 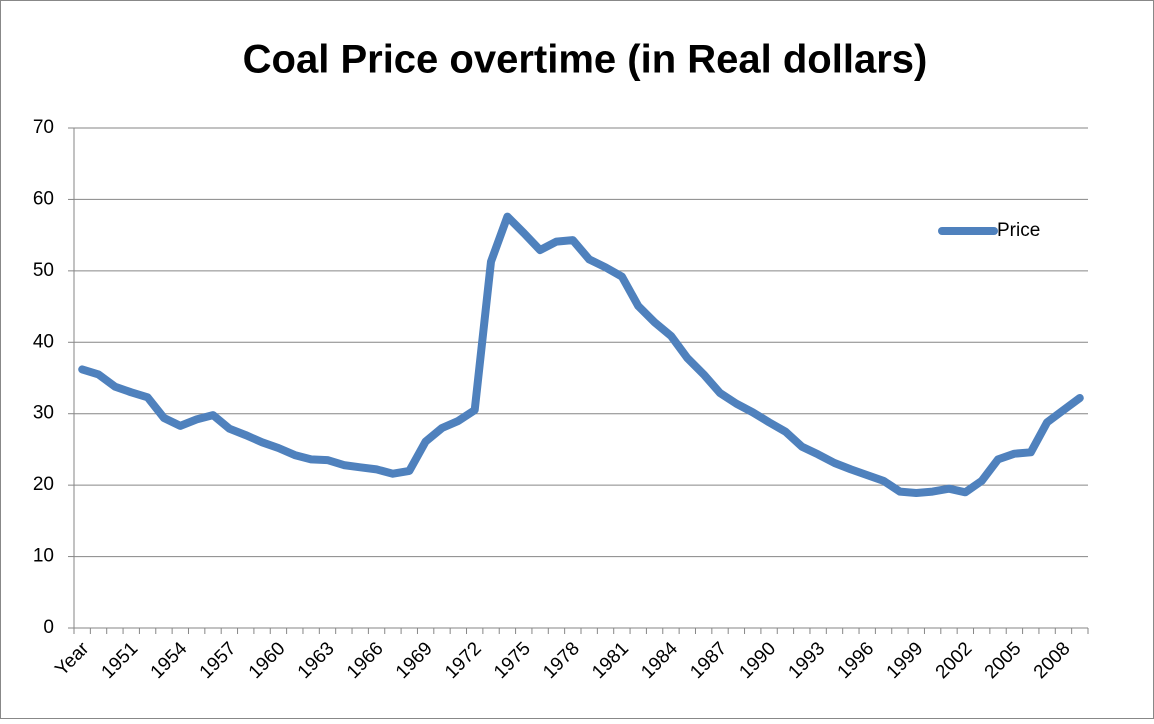 I want to click on y-tick-label: 20, so click(x=43, y=484).